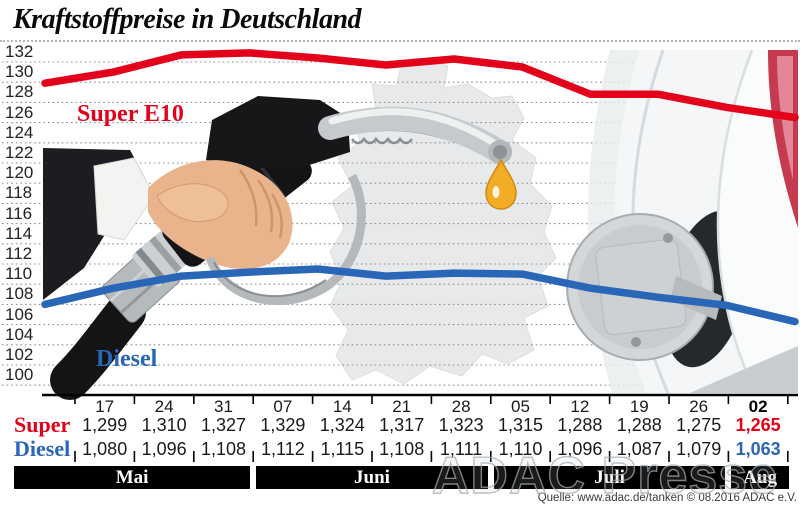 The height and width of the screenshot is (510, 800). Describe the element at coordinates (342, 449) in the screenshot. I see `diesel-value-cell: 1,115` at that location.